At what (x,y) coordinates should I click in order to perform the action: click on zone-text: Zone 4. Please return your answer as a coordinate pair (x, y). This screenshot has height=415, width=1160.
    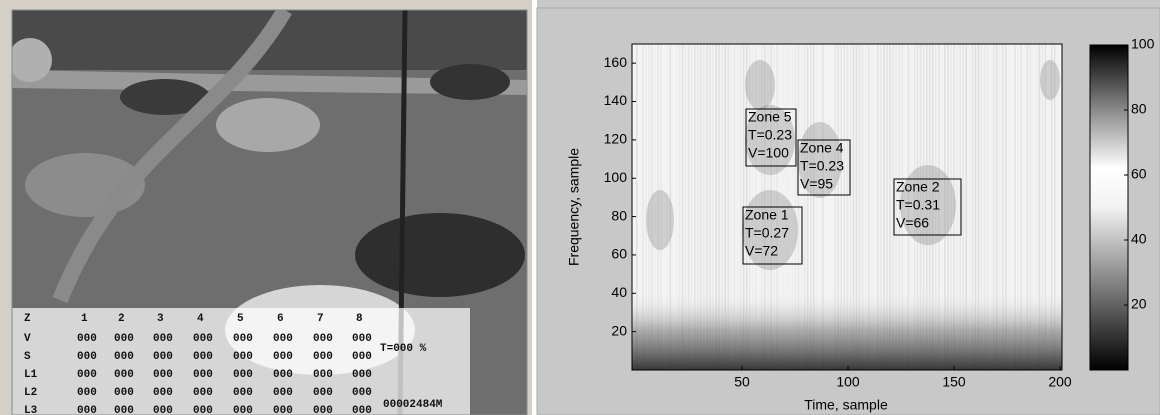
    Looking at the image, I should click on (822, 148).